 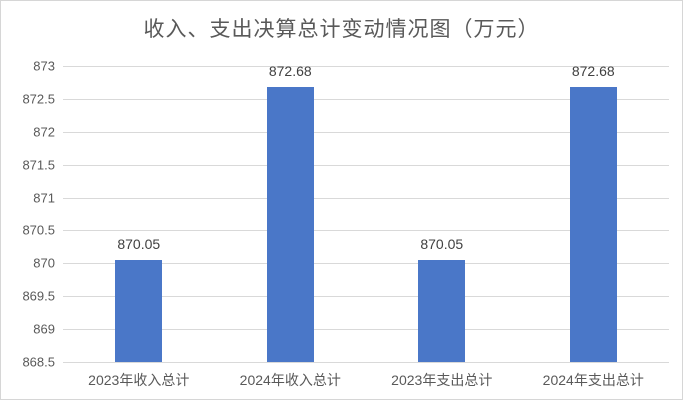 I want to click on chart-title: 收入、支出决算总计变动情况图（万元）, so click(x=341, y=29).